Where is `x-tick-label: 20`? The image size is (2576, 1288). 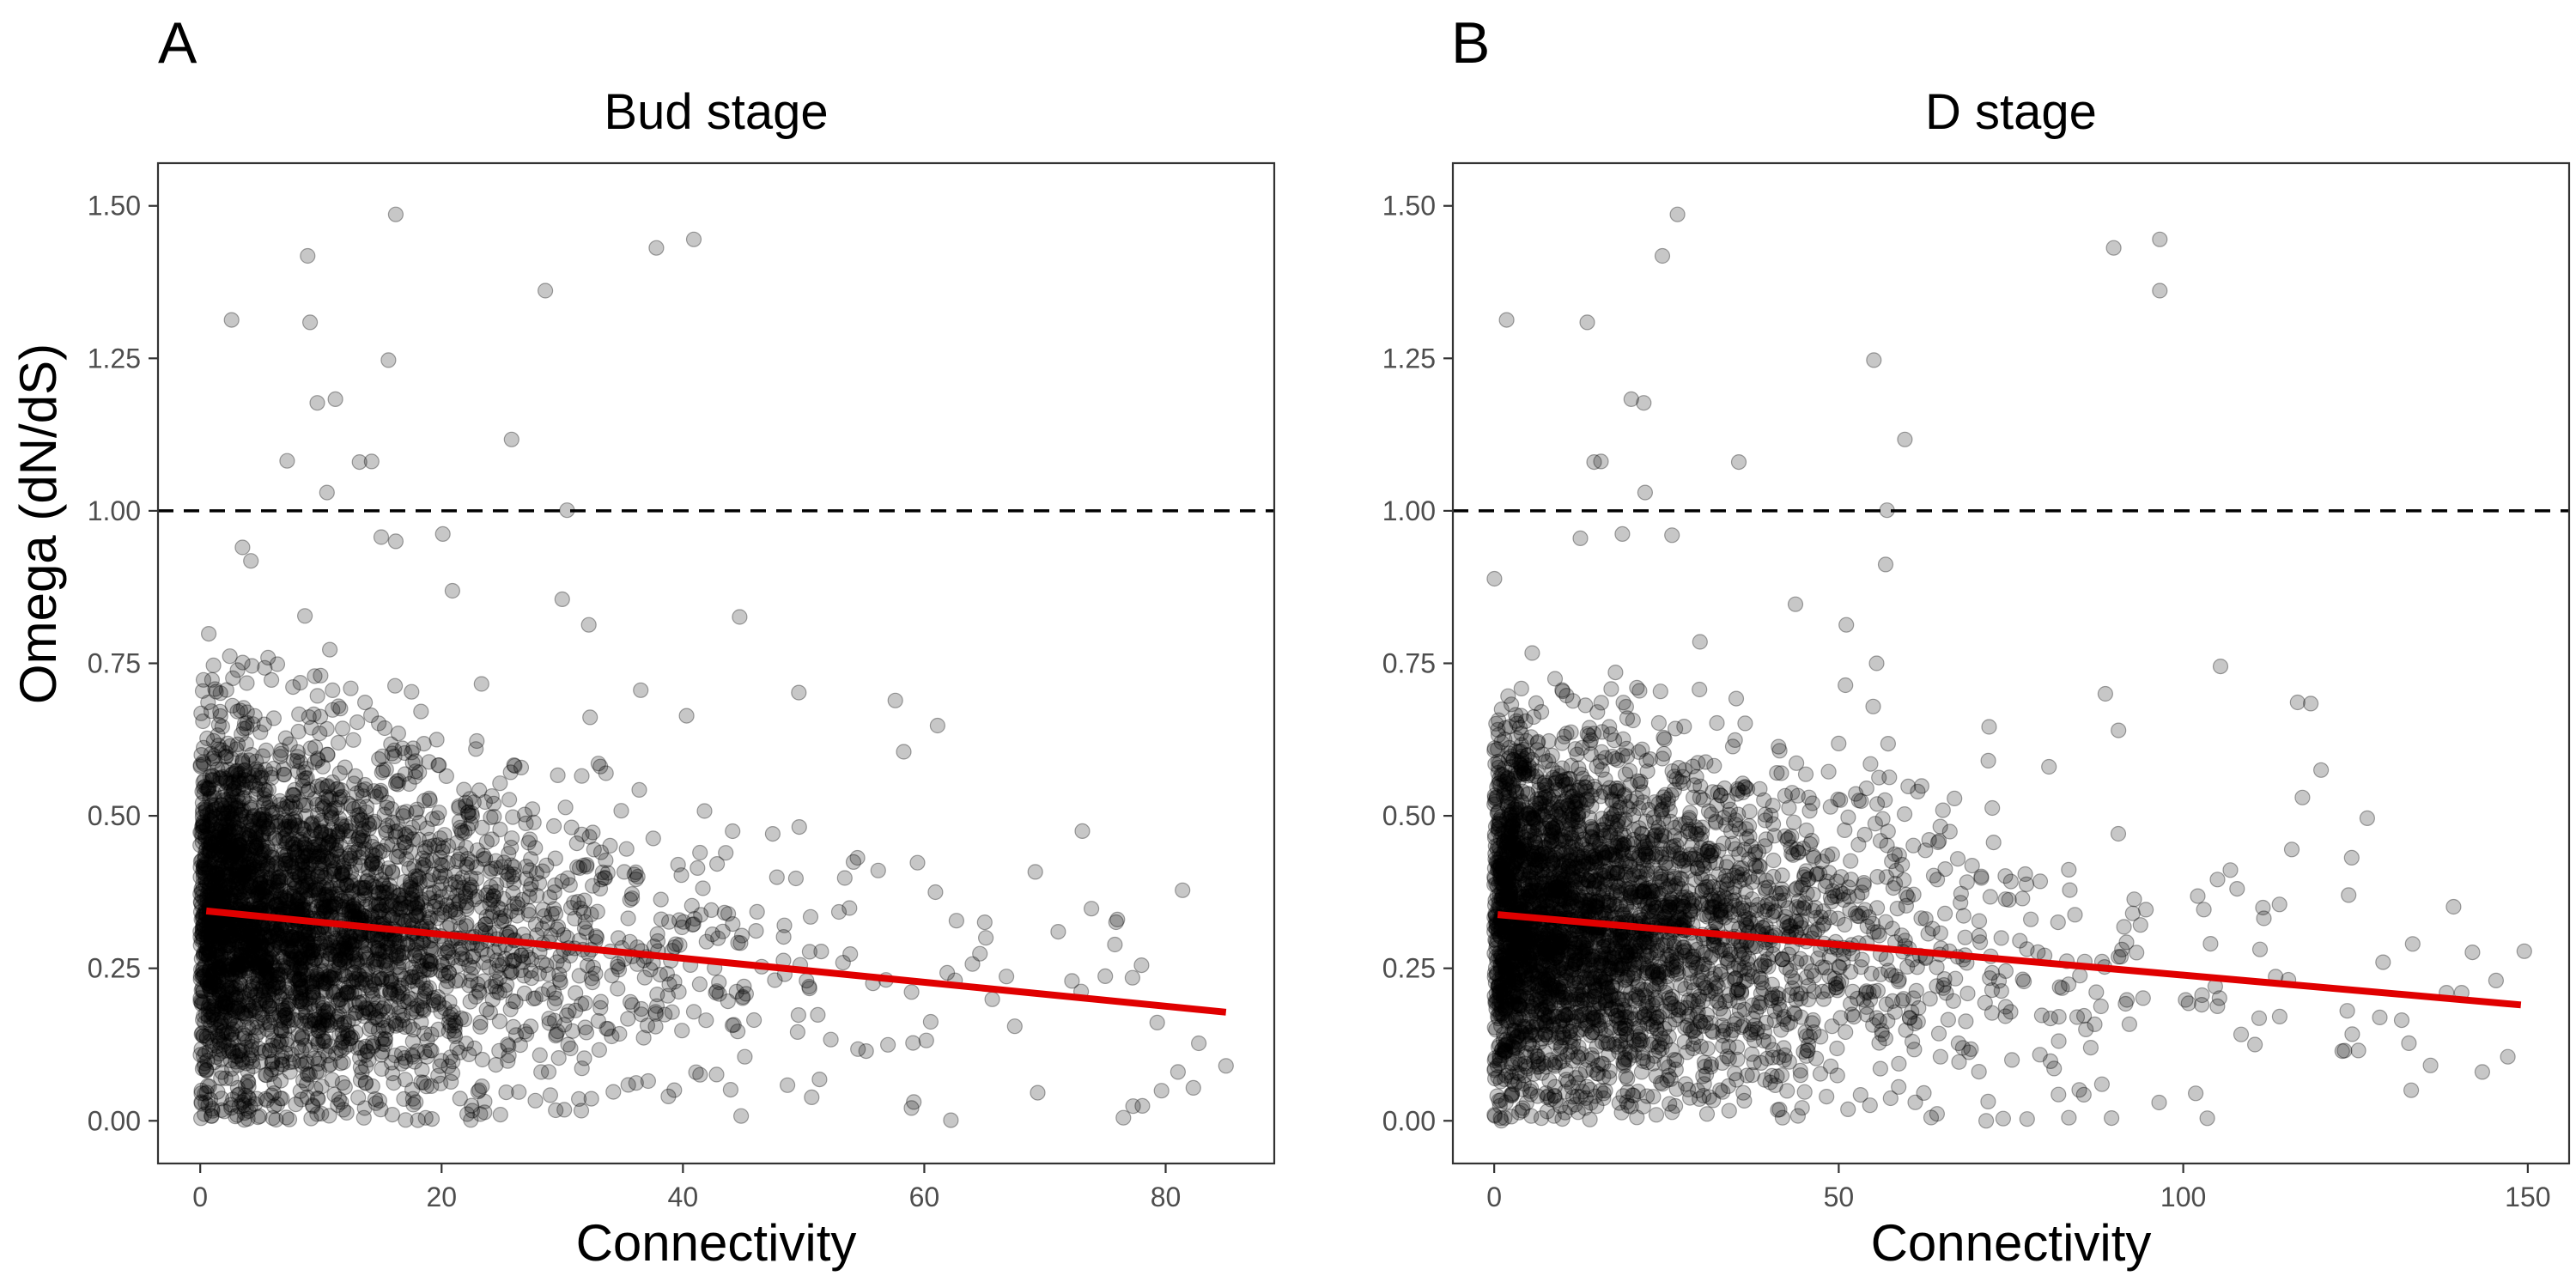
x-tick-label: 20 is located at coordinates (441, 1197).